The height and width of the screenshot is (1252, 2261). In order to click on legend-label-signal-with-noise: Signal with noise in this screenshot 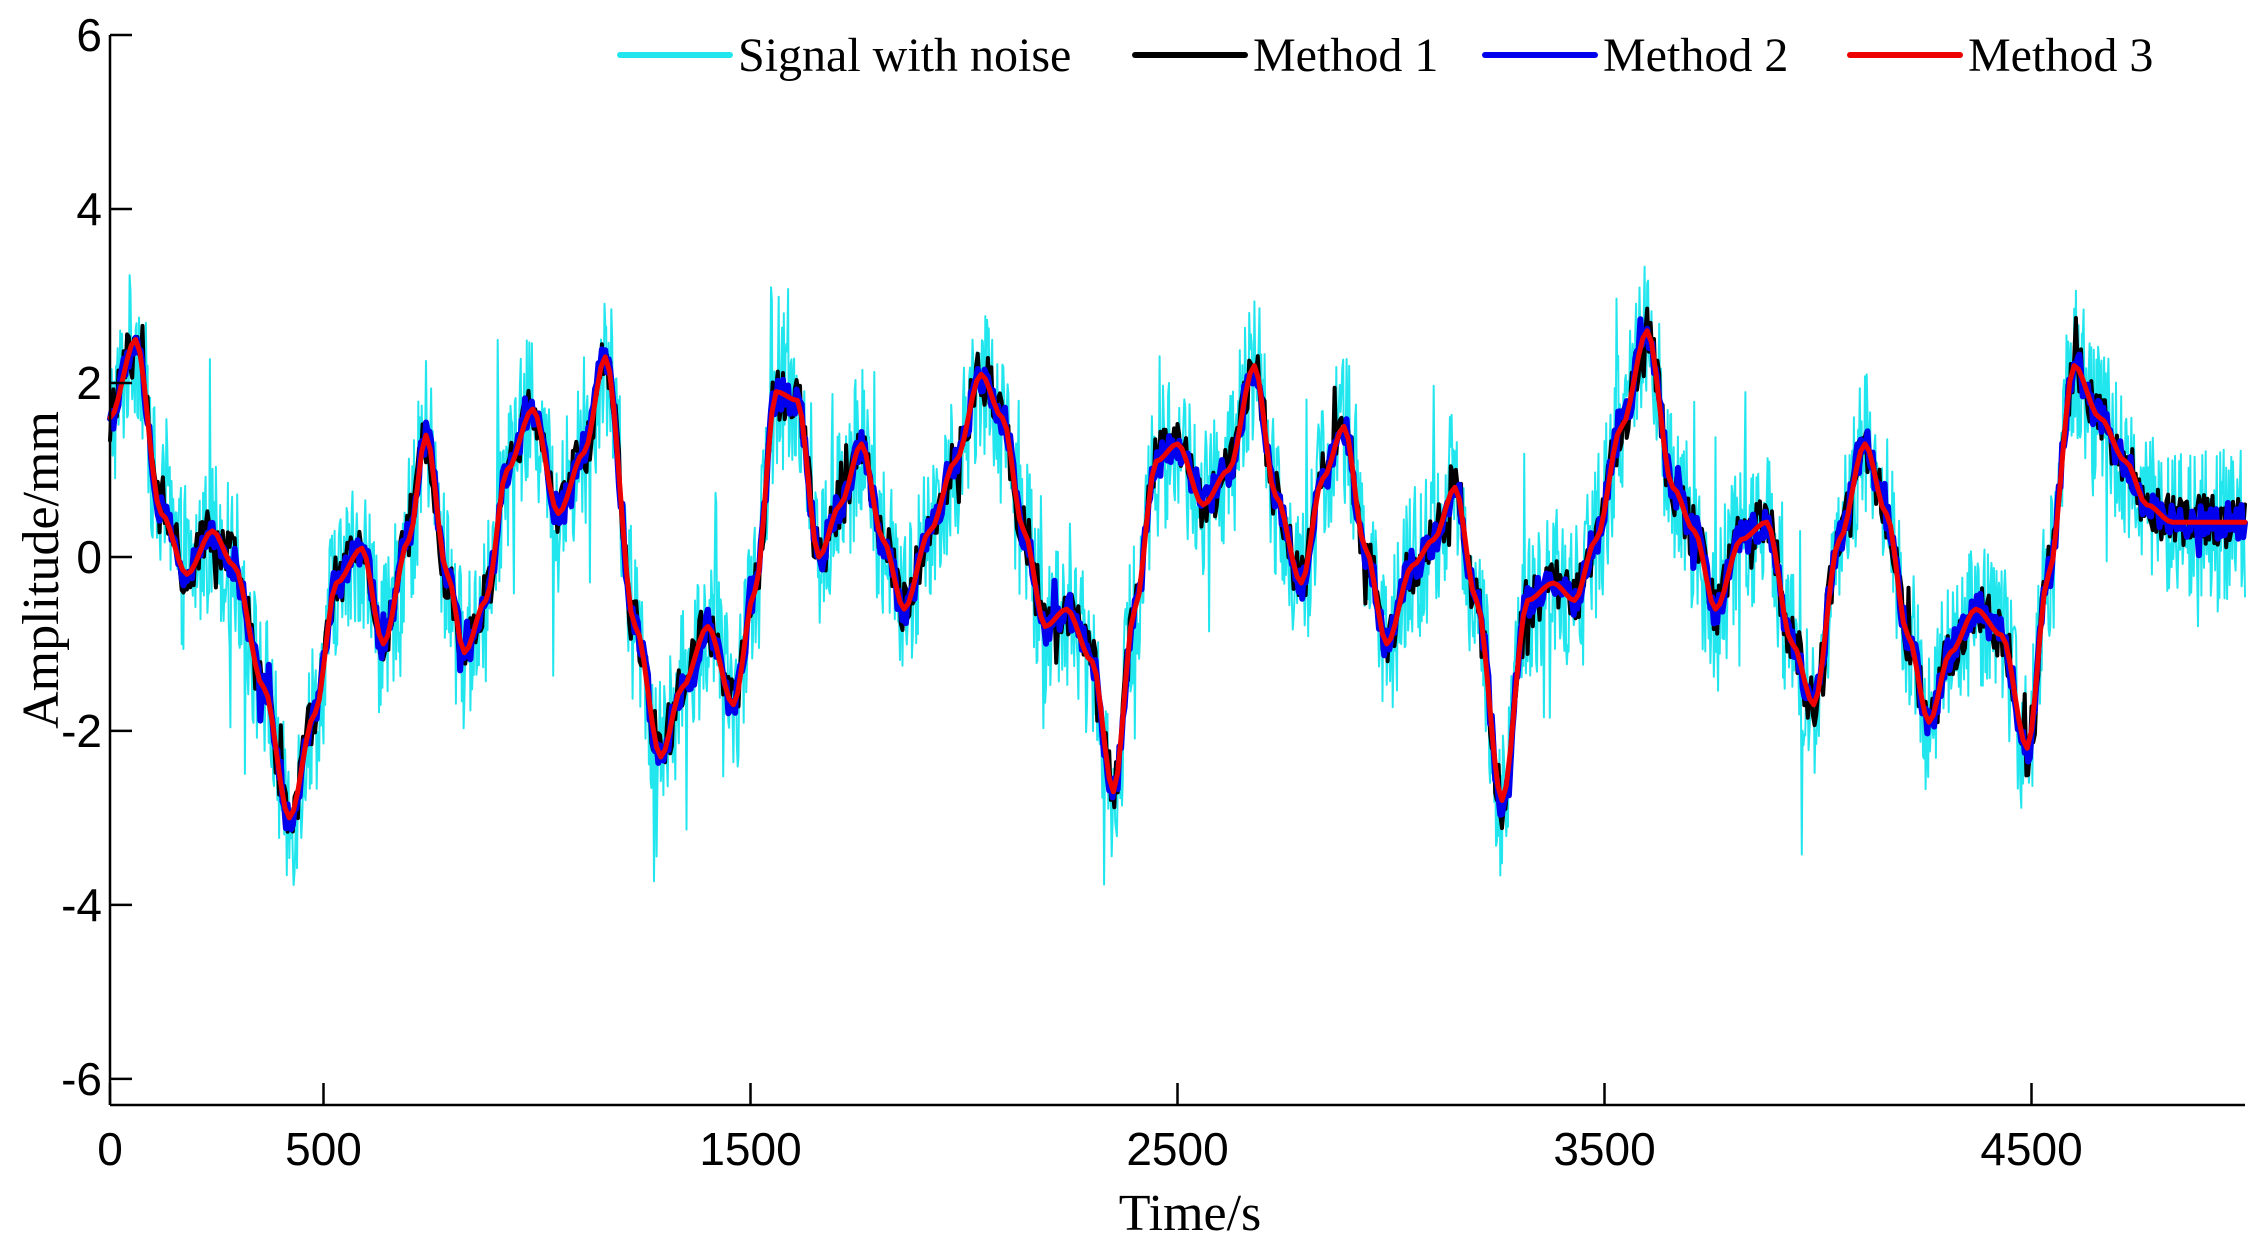, I will do `click(904, 55)`.